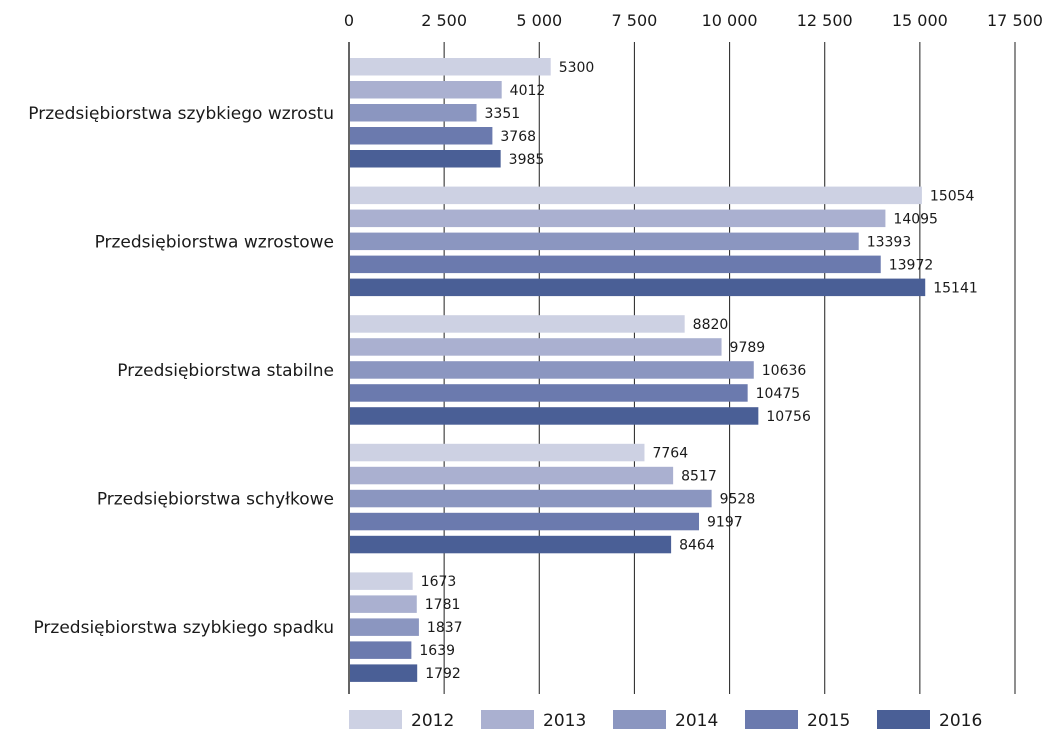 Image resolution: width=1045 pixels, height=742 pixels. Describe the element at coordinates (952, 196) in the screenshot. I see `data-label: 15054` at that location.